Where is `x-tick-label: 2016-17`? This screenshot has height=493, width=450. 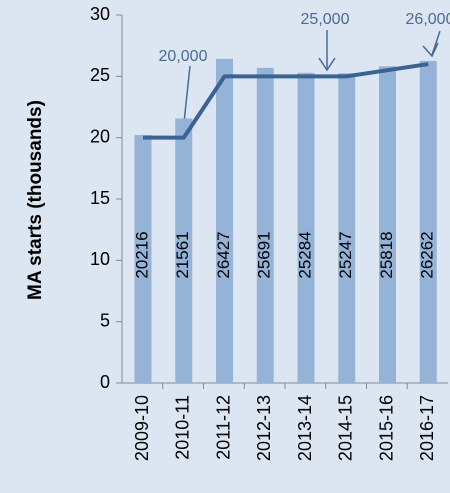
x-tick-label: 2016-17 is located at coordinates (427, 428).